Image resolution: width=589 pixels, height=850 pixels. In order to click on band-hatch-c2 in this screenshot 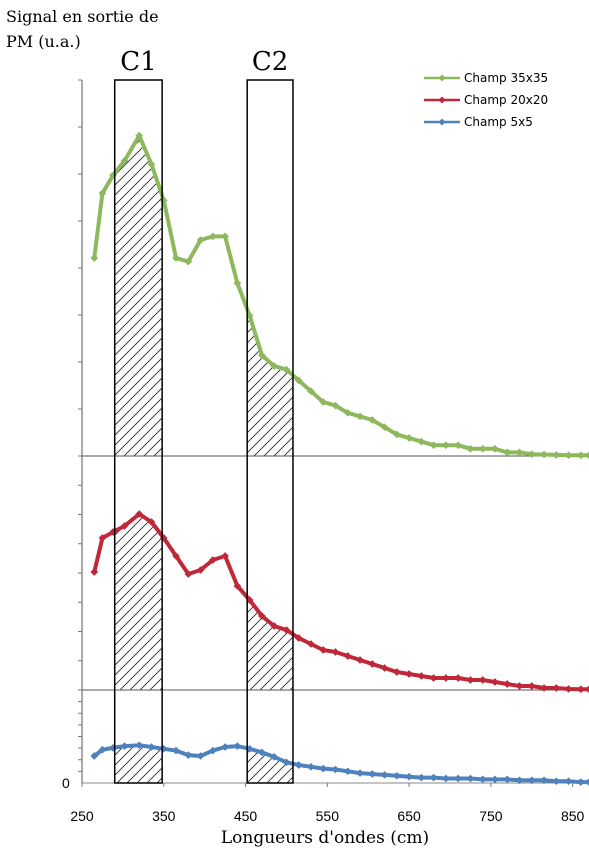, I will do `click(270, 643)`.